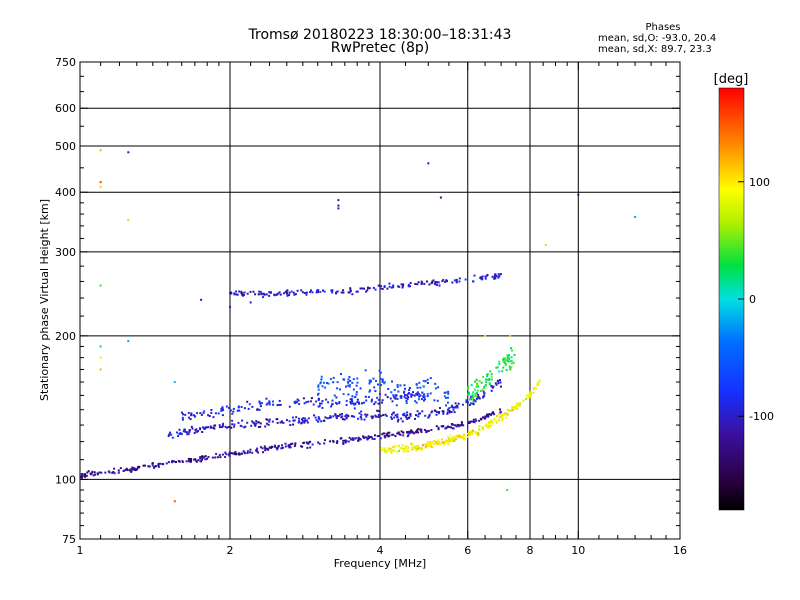 The width and height of the screenshot is (800, 600). Describe the element at coordinates (756, 299) in the screenshot. I see `colorbar-ticks: 100 0 -100` at that location.